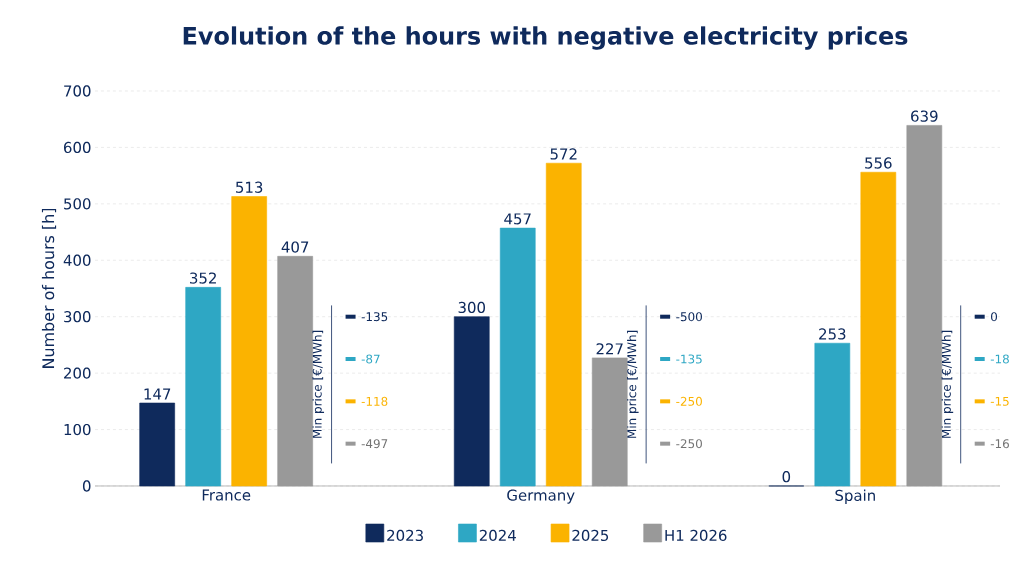 The image size is (1024, 578). What do you see at coordinates (374, 444) in the screenshot?
I see `annotation: -497` at bounding box center [374, 444].